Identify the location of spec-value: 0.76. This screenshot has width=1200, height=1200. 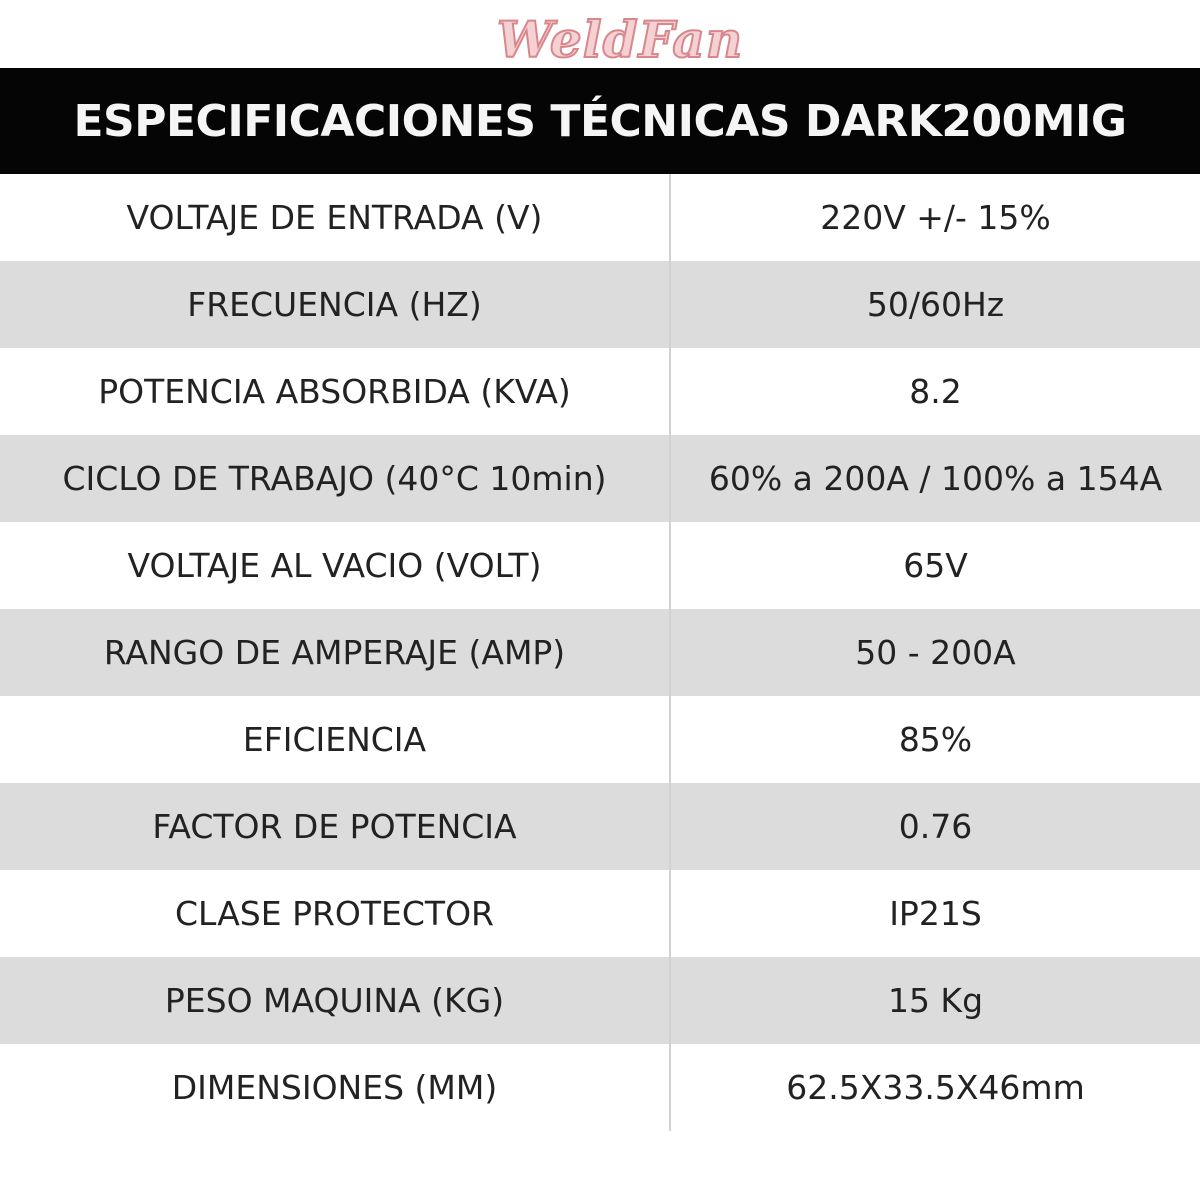
(935, 826).